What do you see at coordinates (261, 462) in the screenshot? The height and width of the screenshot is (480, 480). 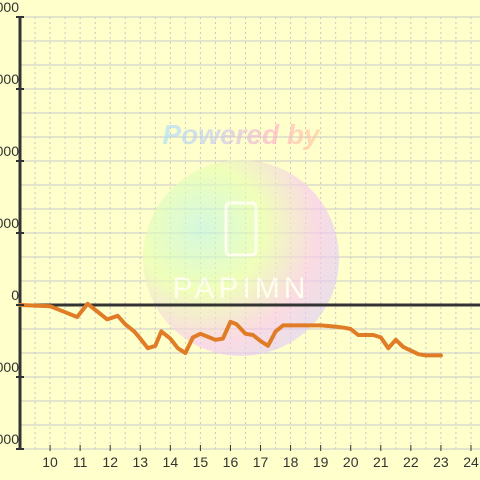 I see `x-tick-label: 17` at bounding box center [261, 462].